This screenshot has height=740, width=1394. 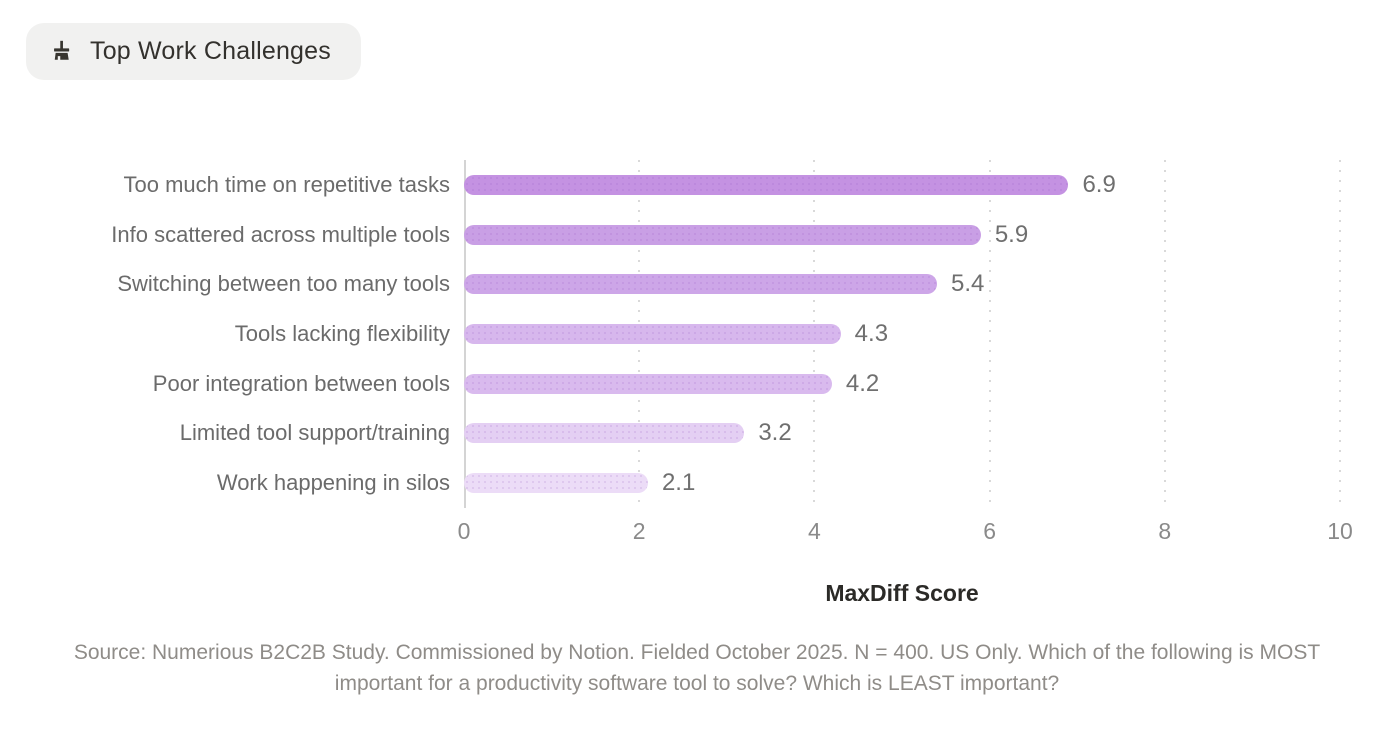 I want to click on bar-row: Info scattered across multiple tools 5.9, so click(x=670, y=235).